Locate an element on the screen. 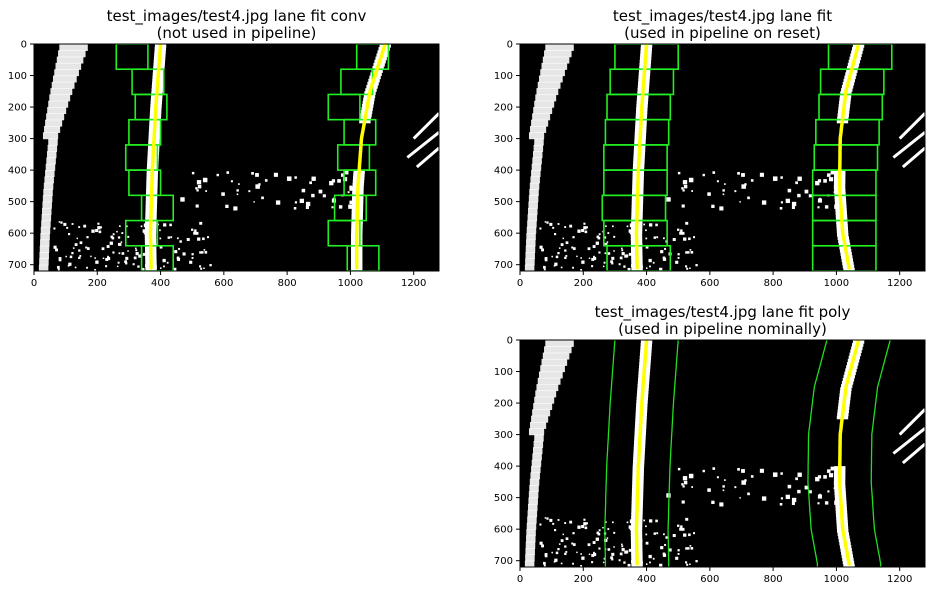 This screenshot has height=592, width=936. y-tick-label: 500 is located at coordinates (503, 202).